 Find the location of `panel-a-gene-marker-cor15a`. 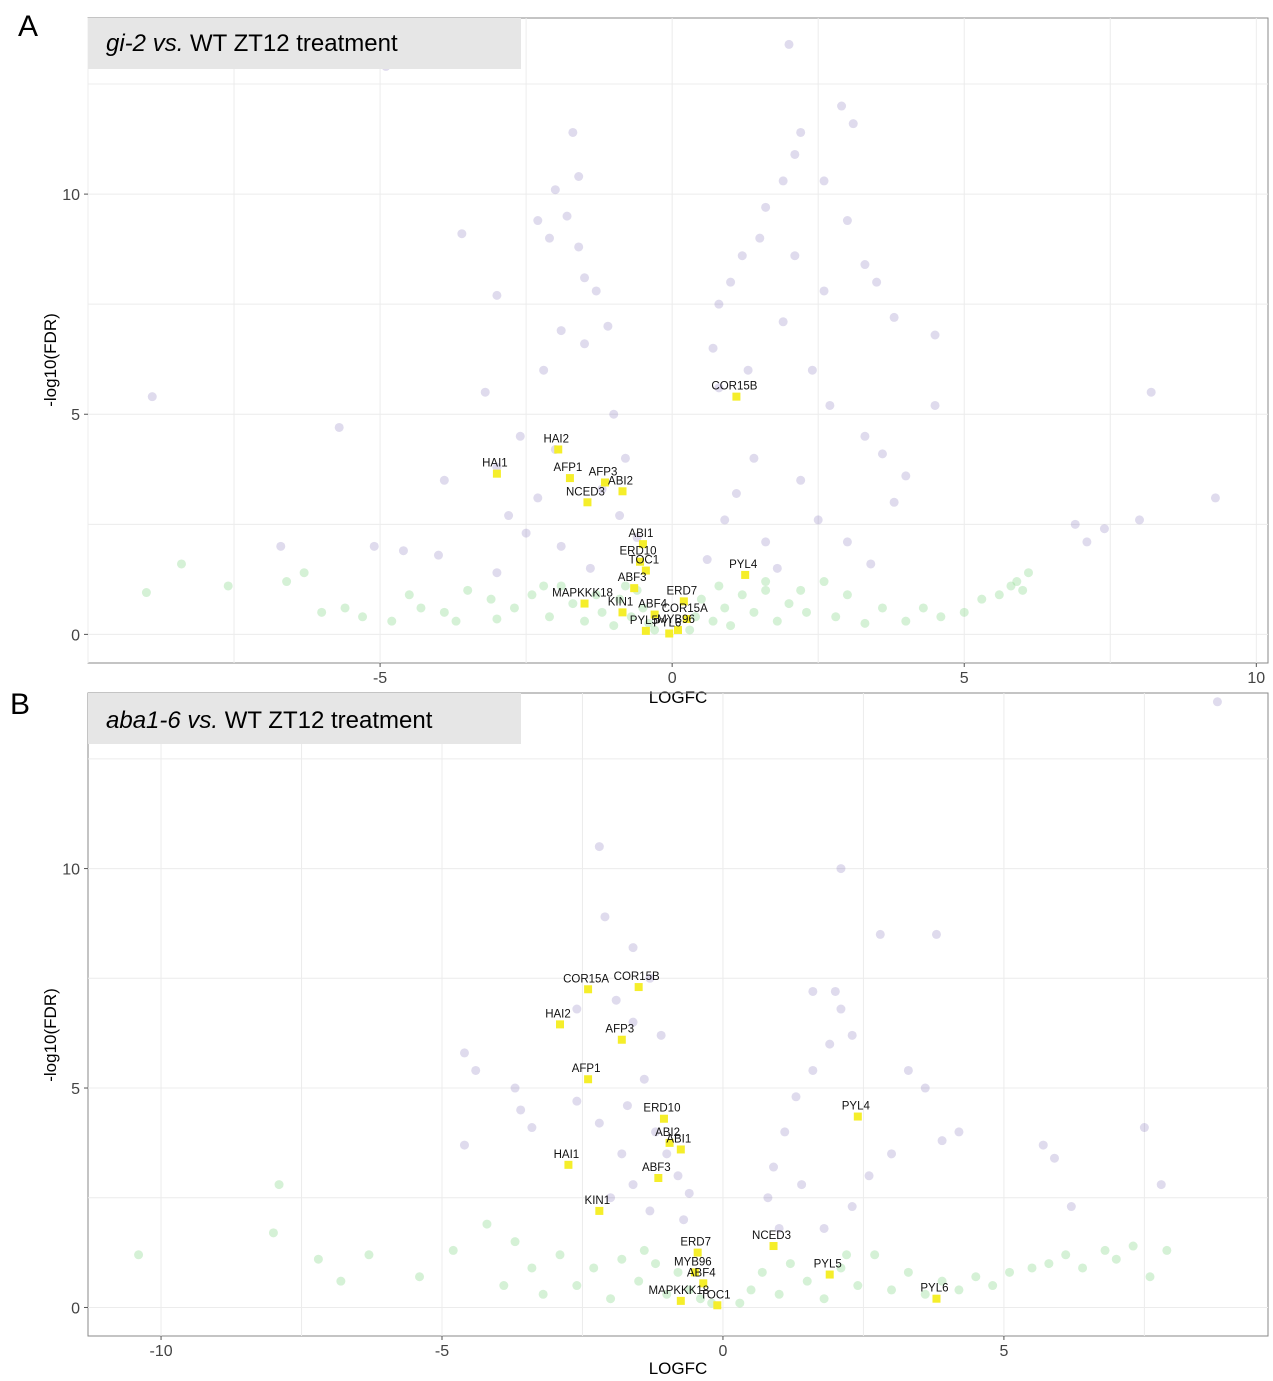

panel-a-gene-marker-cor15a is located at coordinates (686, 618).